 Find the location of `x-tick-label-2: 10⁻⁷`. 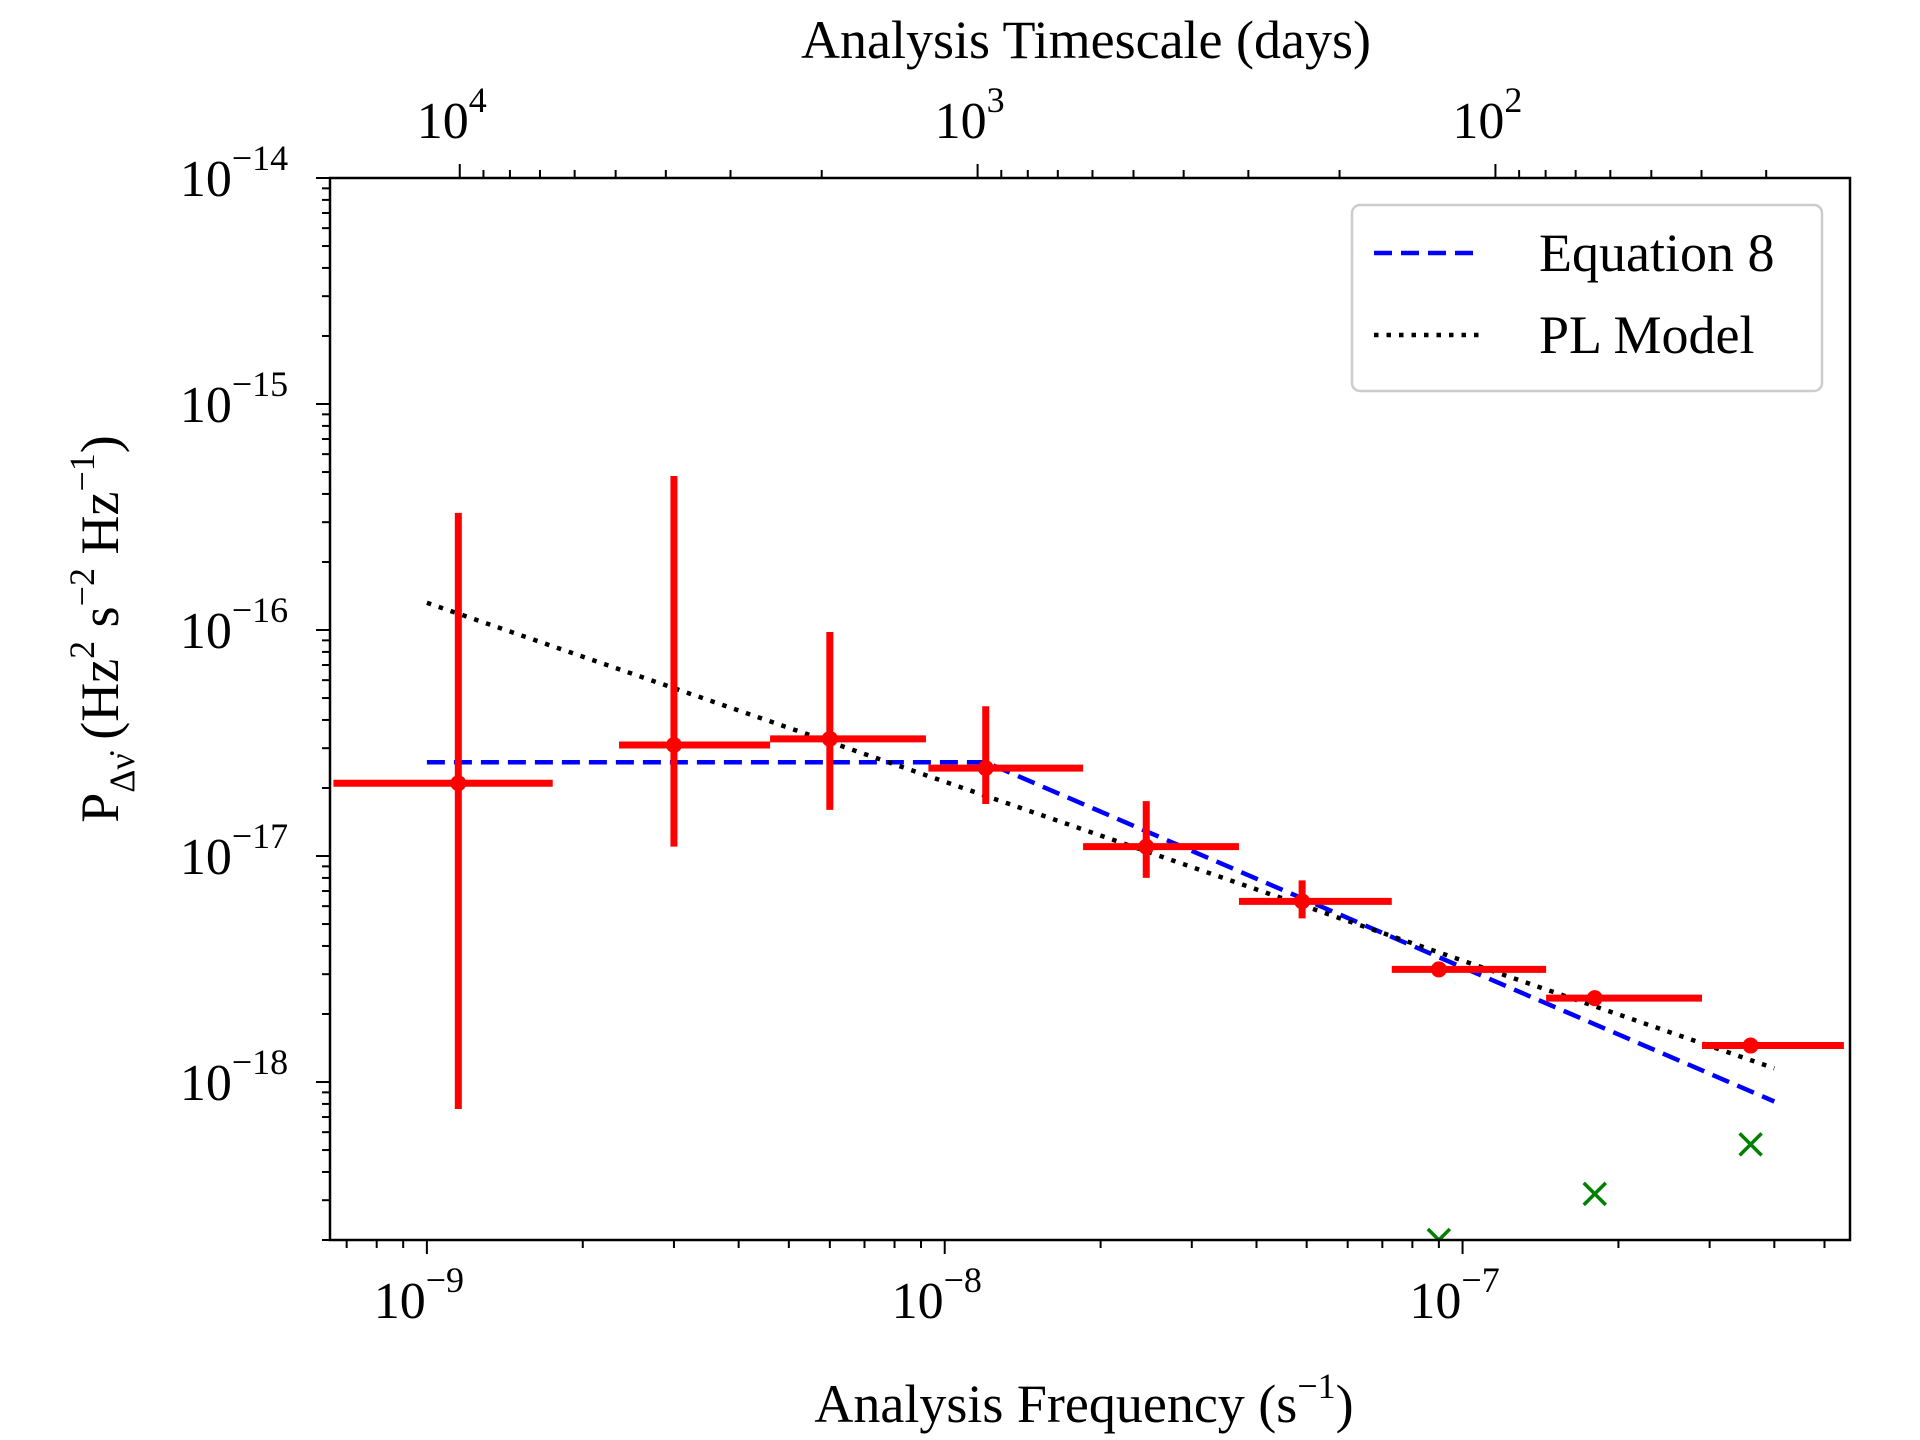

x-tick-label-2: 10⁻⁷ is located at coordinates (1454, 1295).